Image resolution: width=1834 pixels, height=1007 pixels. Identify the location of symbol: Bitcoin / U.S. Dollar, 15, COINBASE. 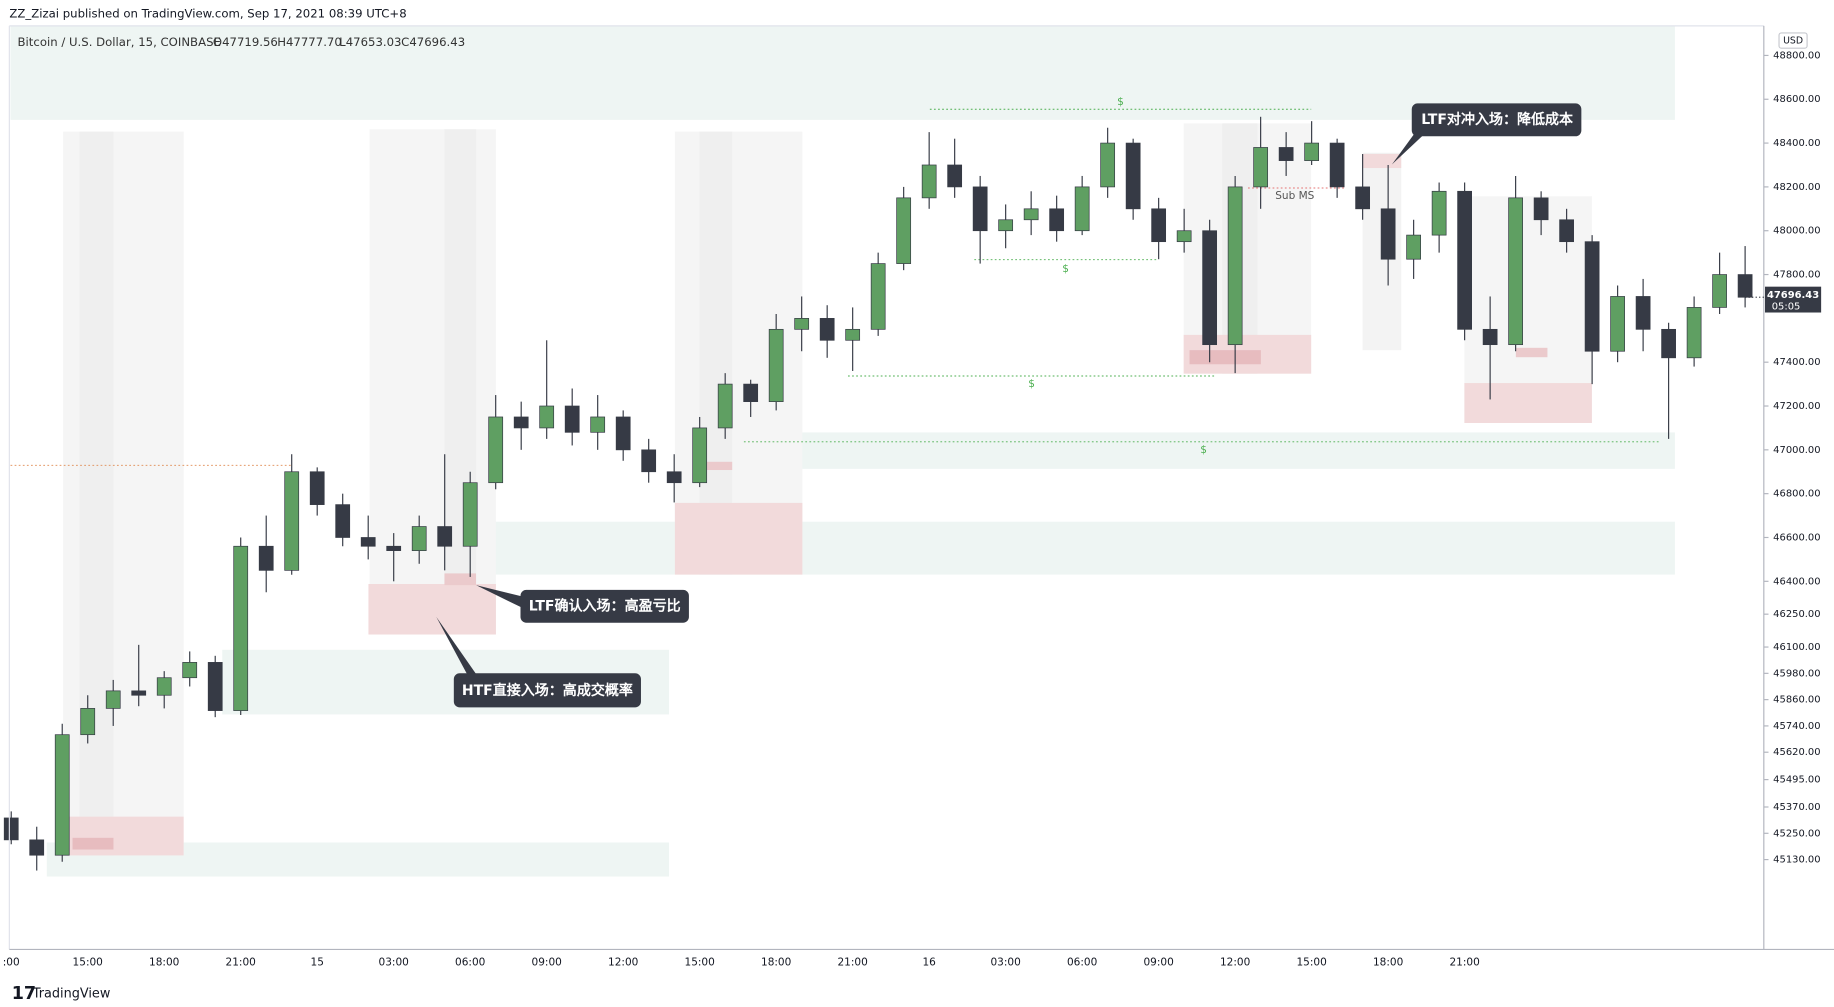
(119, 42).